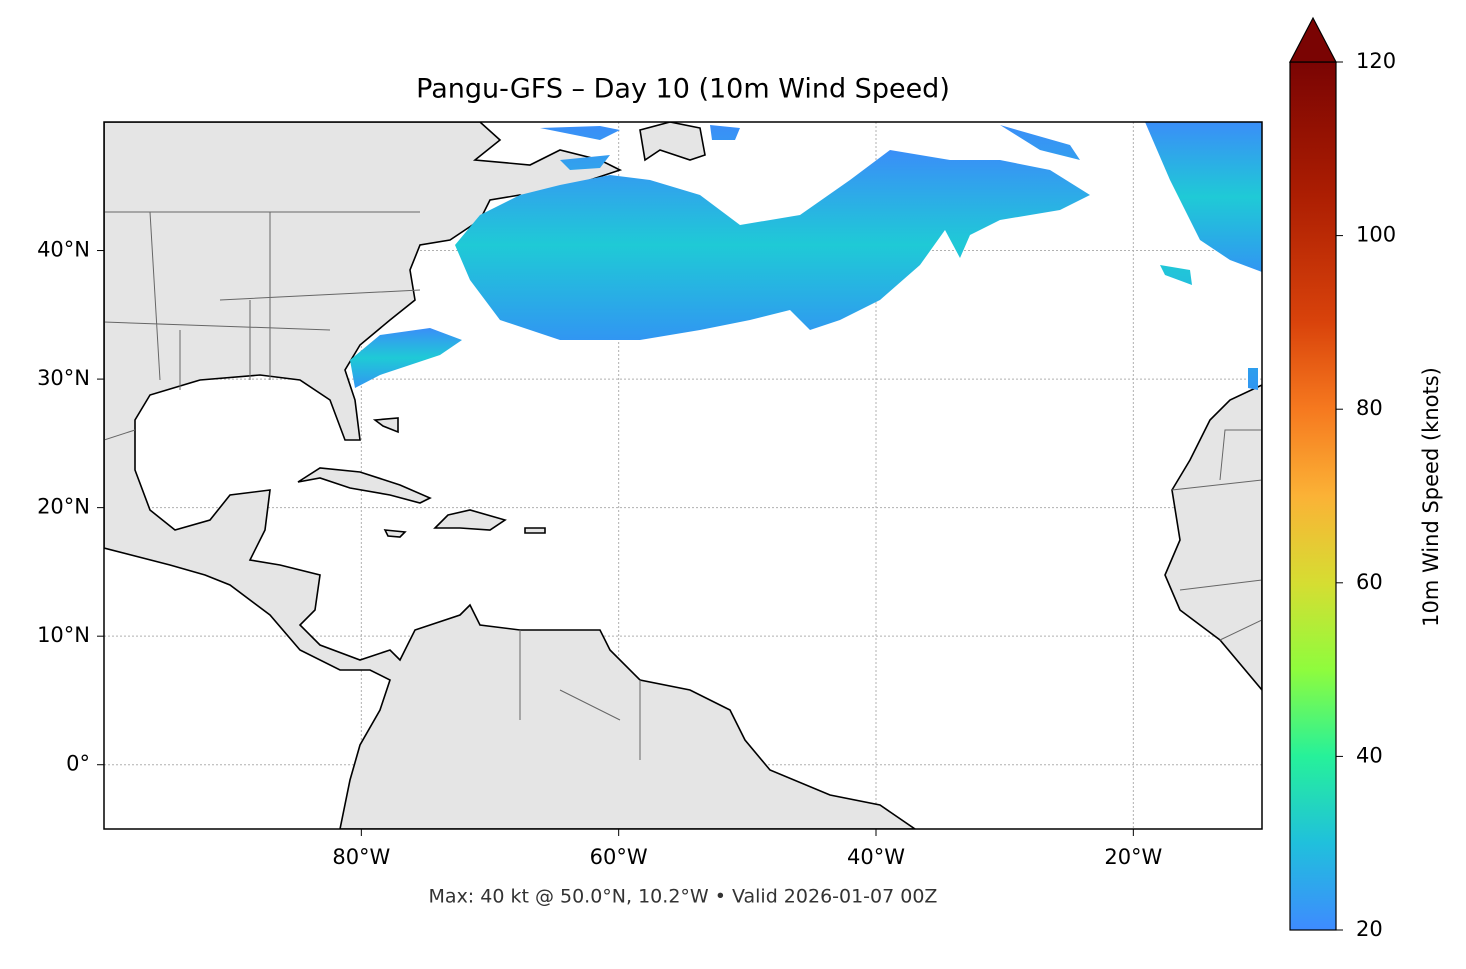 This screenshot has height=969, width=1466. I want to click on y-tick-label: 20°N, so click(63, 507).